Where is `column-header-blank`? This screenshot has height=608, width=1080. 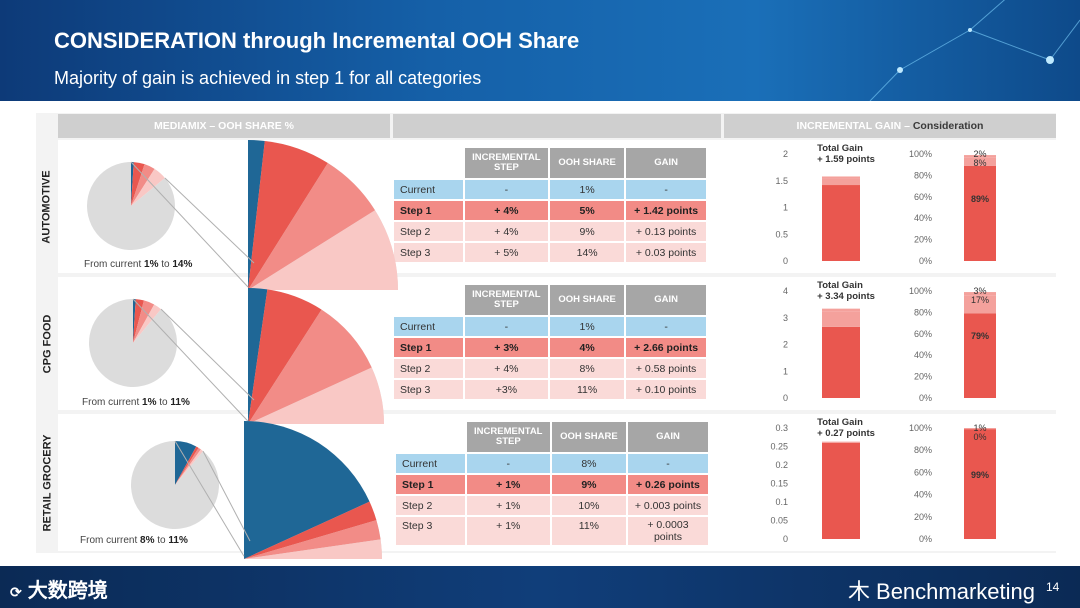 column-header-blank is located at coordinates (557, 126).